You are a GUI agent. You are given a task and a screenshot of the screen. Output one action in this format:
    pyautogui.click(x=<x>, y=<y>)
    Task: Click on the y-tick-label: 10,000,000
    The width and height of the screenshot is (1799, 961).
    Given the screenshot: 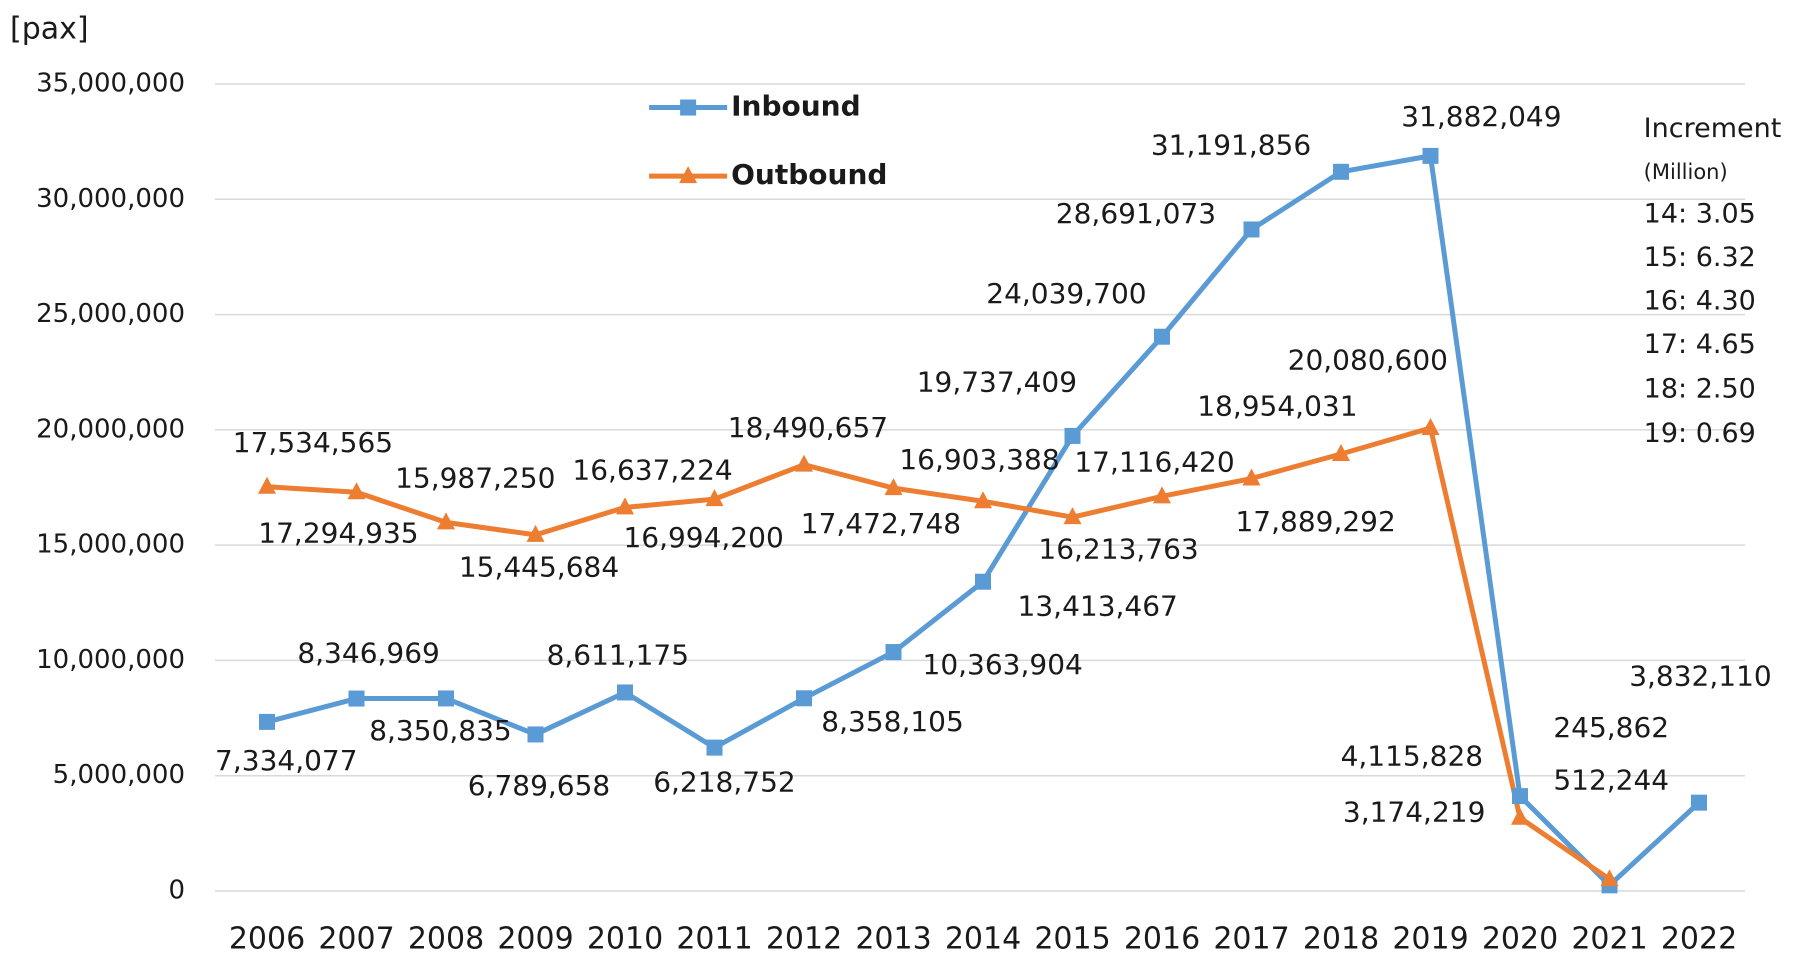 What is the action you would take?
    pyautogui.click(x=110, y=660)
    